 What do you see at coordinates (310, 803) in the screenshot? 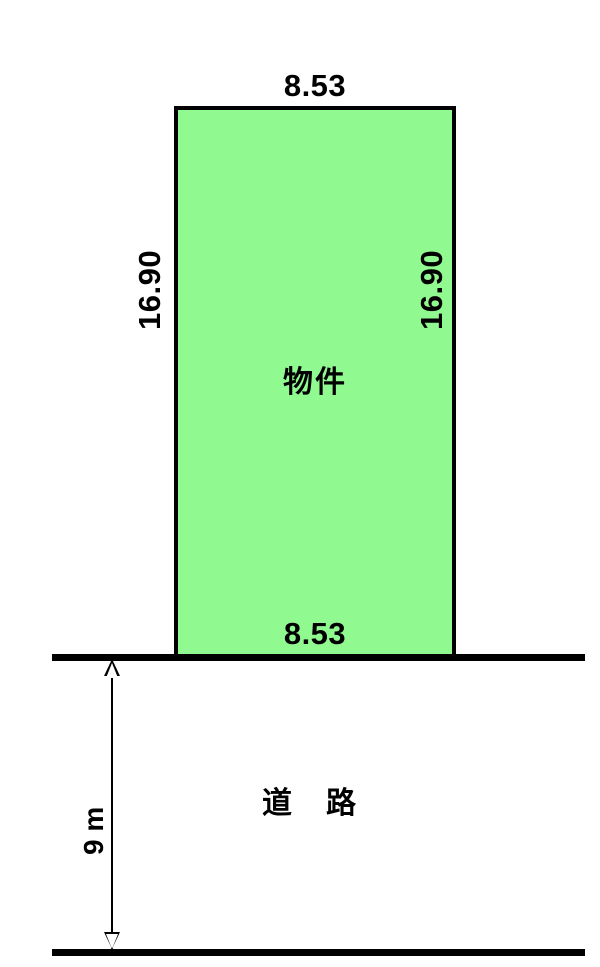
I see `road-label: 道 路` at bounding box center [310, 803].